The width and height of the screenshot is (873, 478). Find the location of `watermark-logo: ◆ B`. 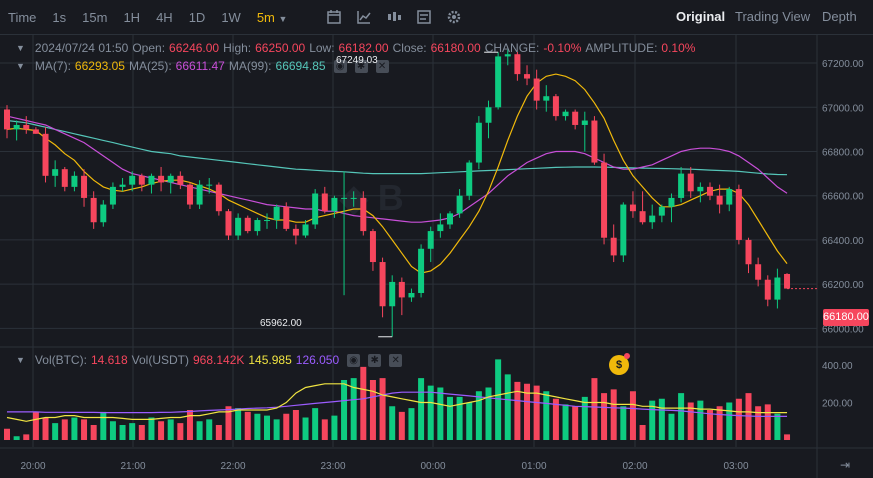

watermark-logo: ◆ B is located at coordinates (371, 197).